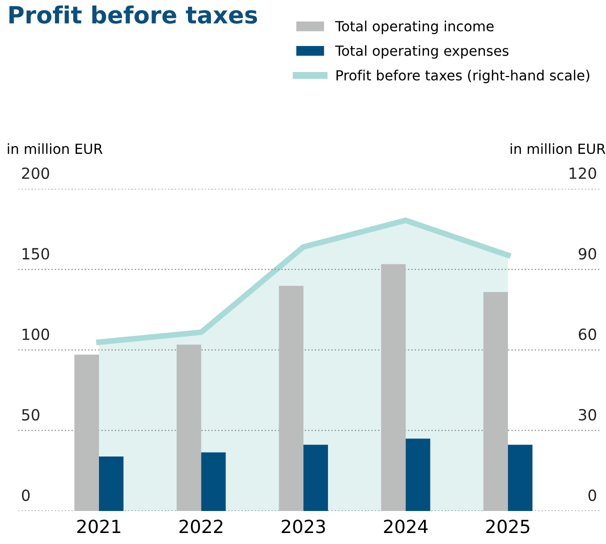 The height and width of the screenshot is (544, 606). I want to click on chart-title: Profit before taxes, so click(133, 14).